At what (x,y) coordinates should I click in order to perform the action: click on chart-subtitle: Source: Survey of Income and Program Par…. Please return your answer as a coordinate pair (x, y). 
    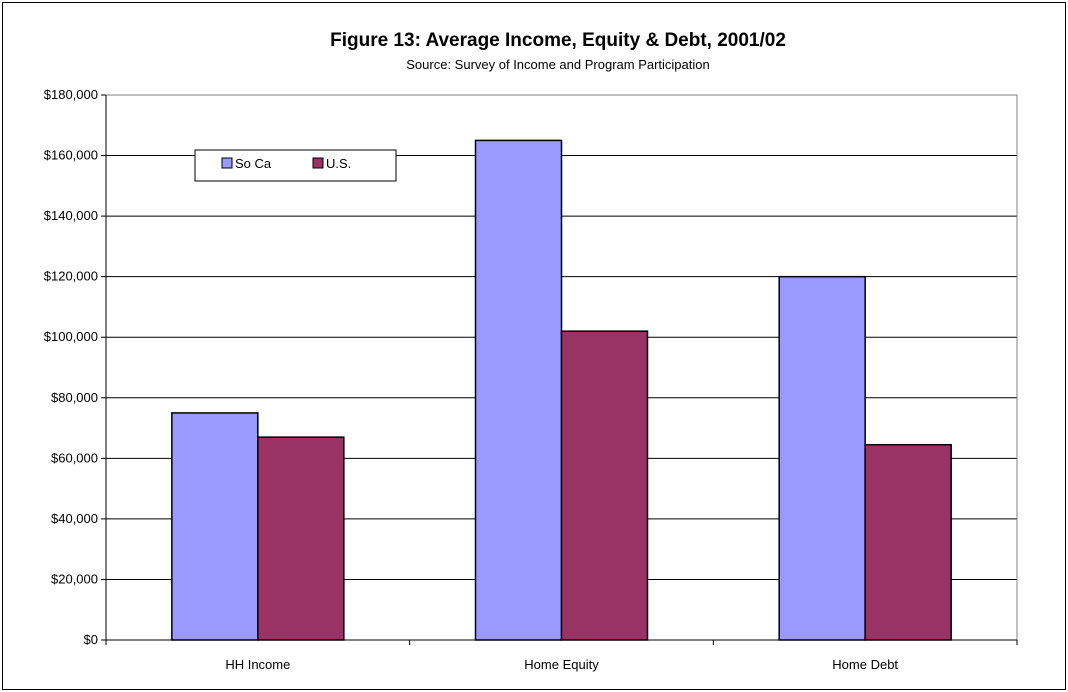
    Looking at the image, I should click on (557, 64).